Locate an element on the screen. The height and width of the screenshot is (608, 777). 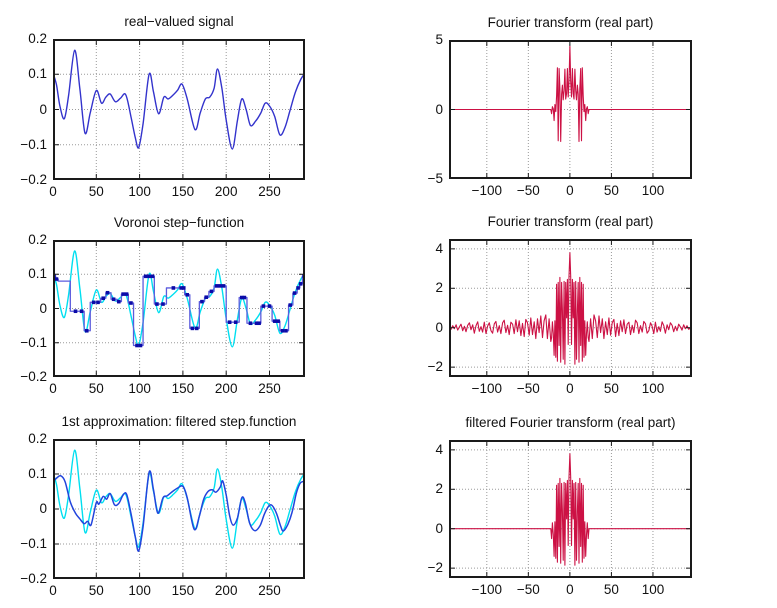
x-tick-label: 200 is located at coordinates (226, 191).